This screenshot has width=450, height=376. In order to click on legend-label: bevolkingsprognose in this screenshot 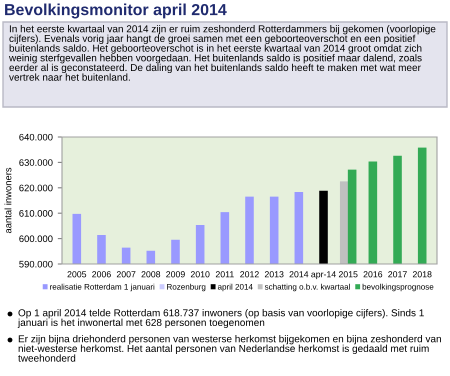, I will do `click(398, 288)`.